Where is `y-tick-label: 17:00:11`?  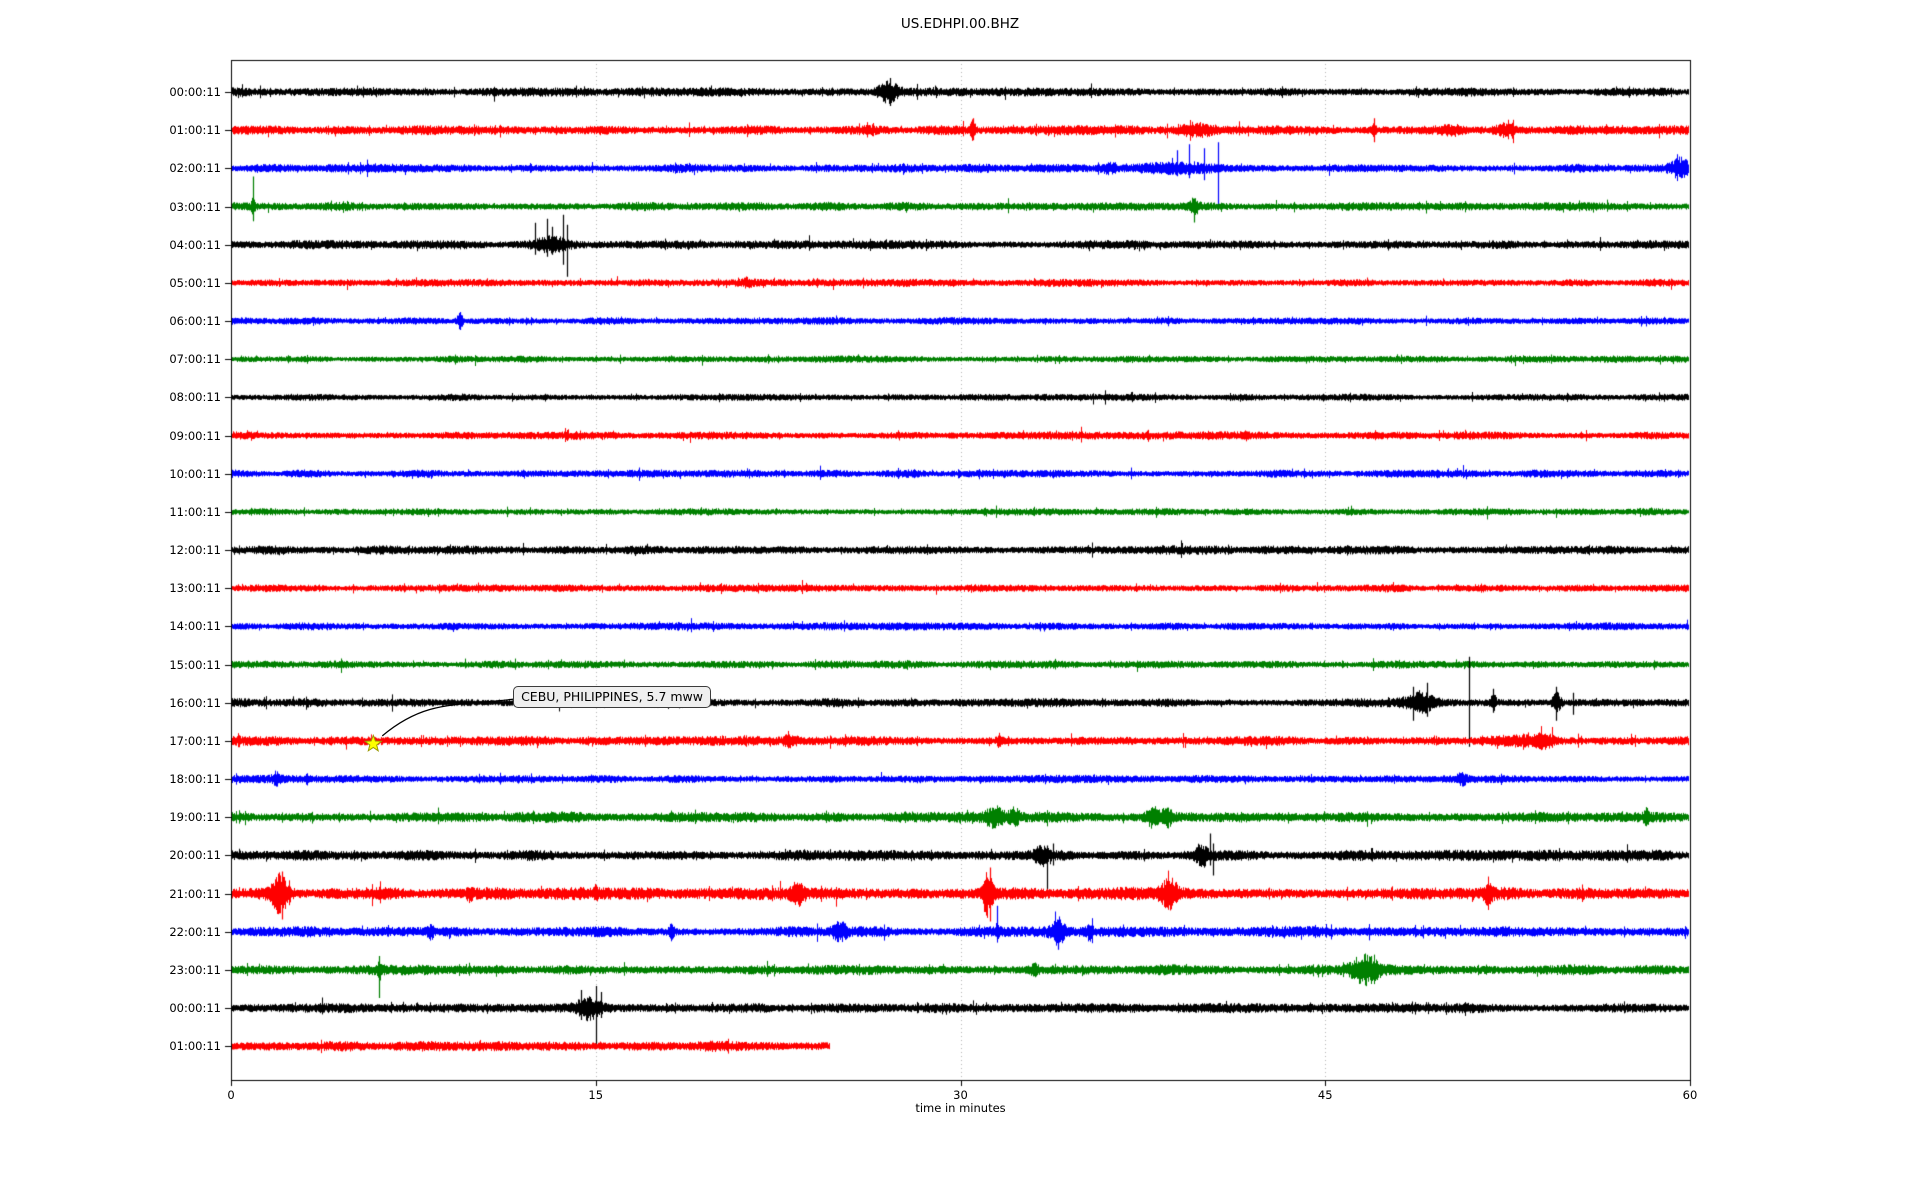
y-tick-label: 17:00:11 is located at coordinates (195, 740).